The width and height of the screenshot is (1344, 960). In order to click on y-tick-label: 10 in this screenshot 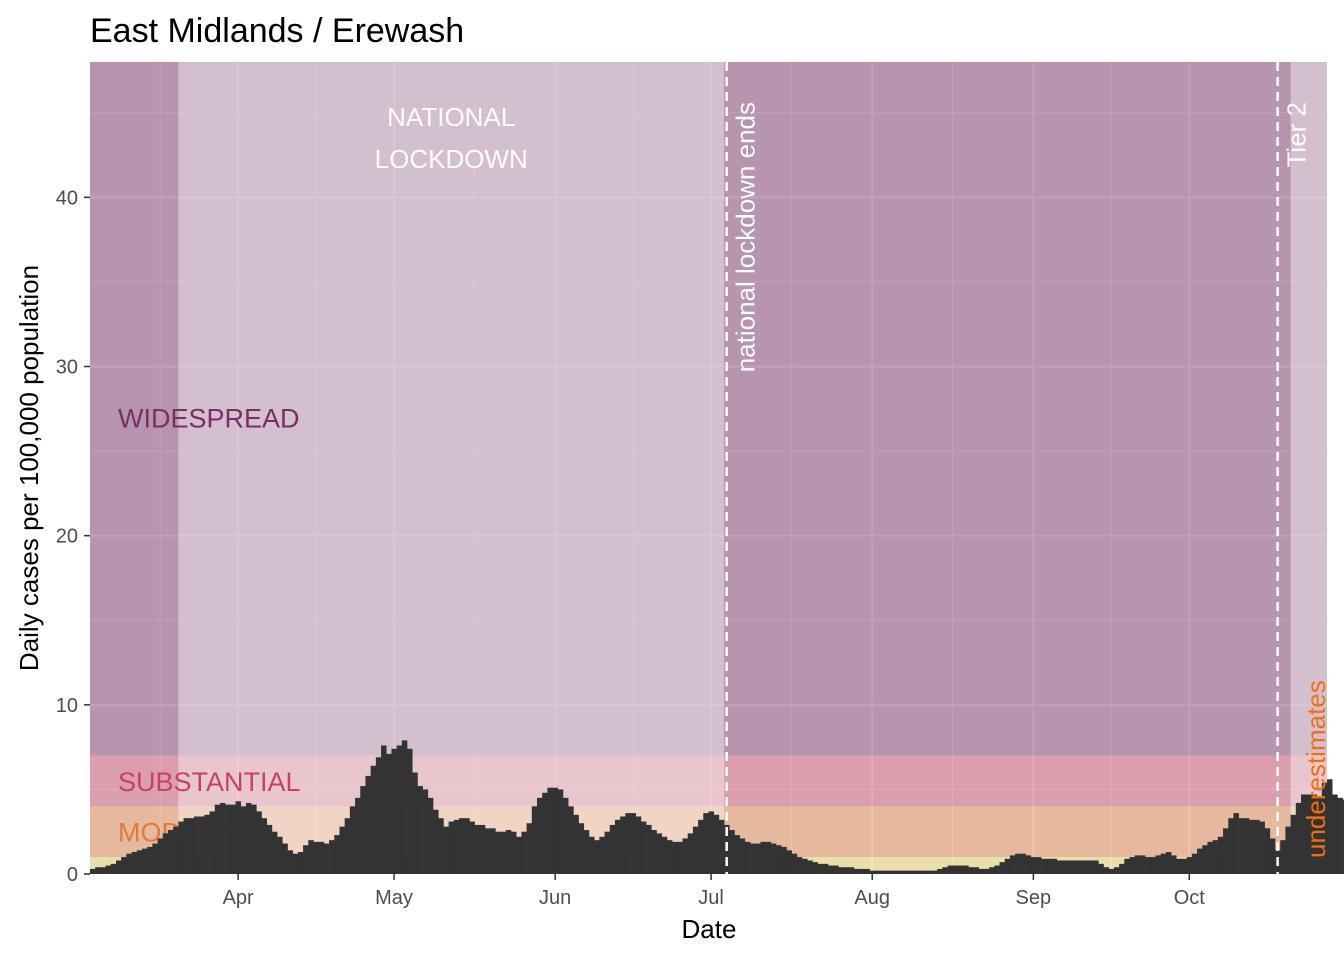, I will do `click(67, 706)`.